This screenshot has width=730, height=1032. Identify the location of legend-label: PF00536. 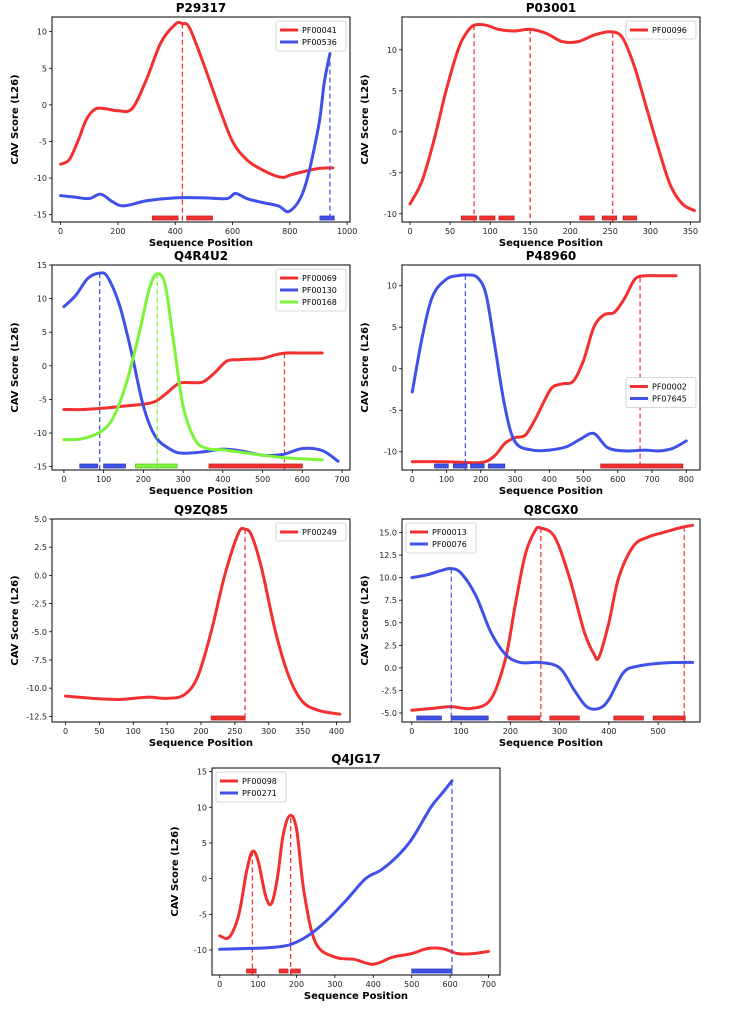
(319, 42).